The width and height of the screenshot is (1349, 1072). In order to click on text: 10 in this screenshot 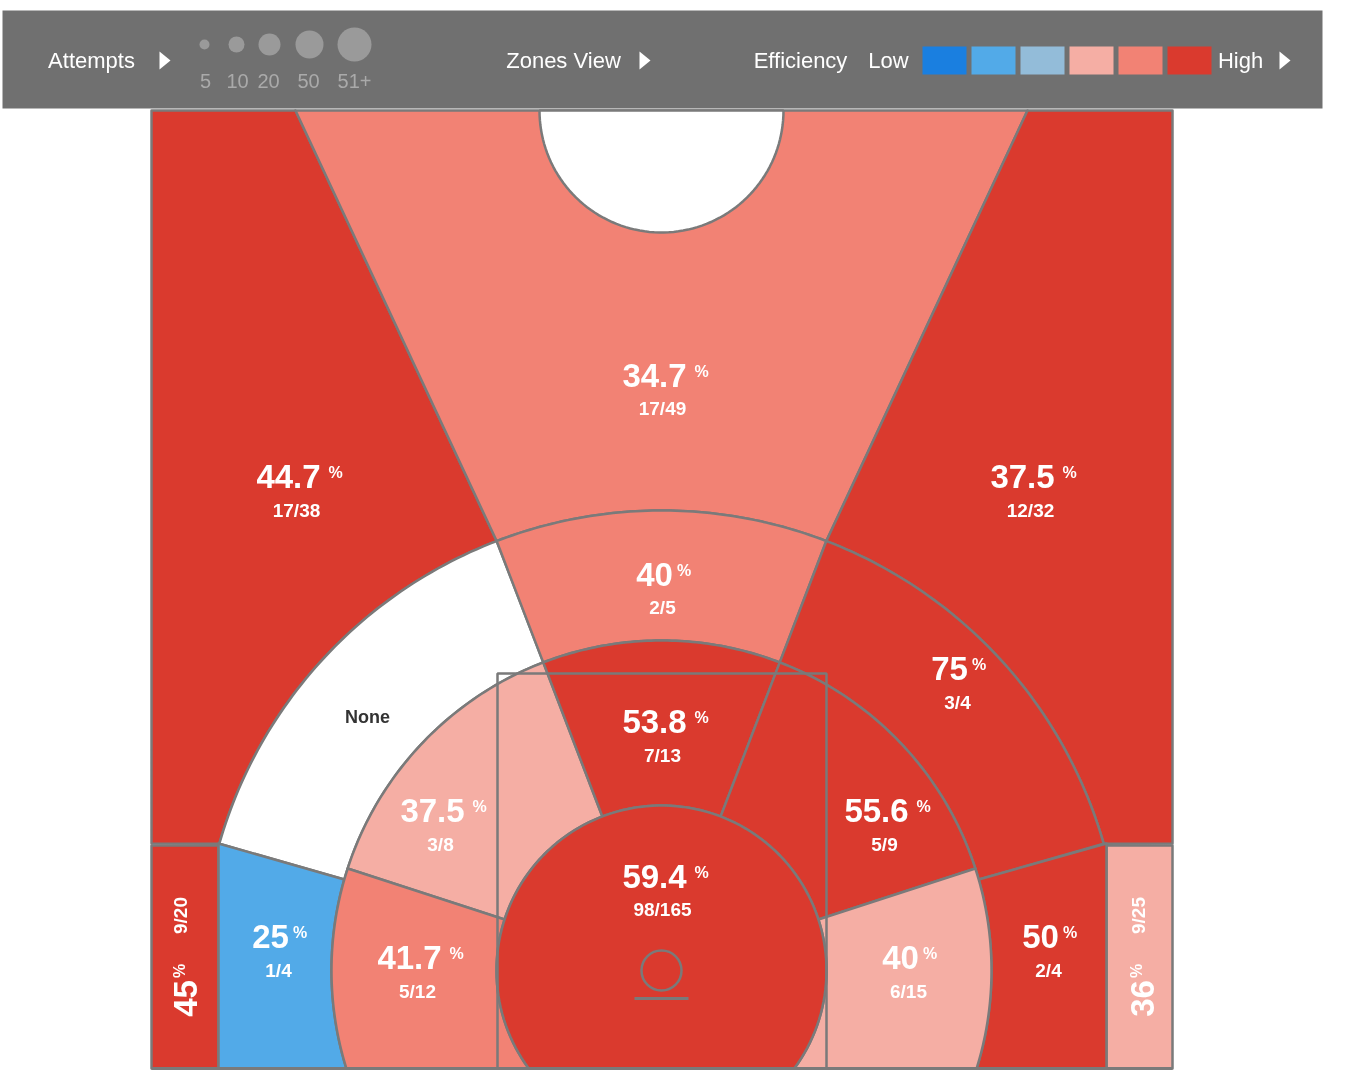, I will do `click(237, 80)`.